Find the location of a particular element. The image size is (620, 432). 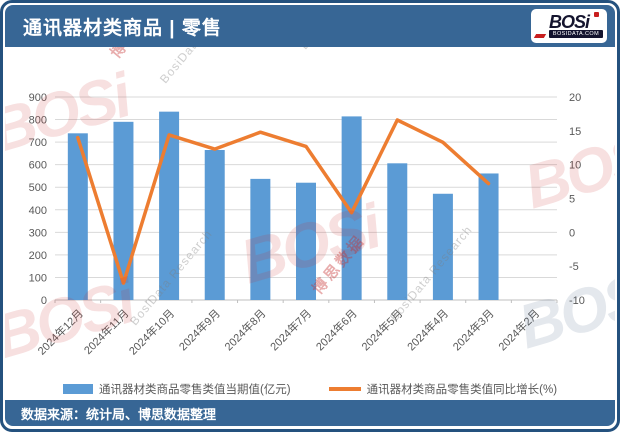

y-axis-tick-label: 800 is located at coordinates (38, 121).